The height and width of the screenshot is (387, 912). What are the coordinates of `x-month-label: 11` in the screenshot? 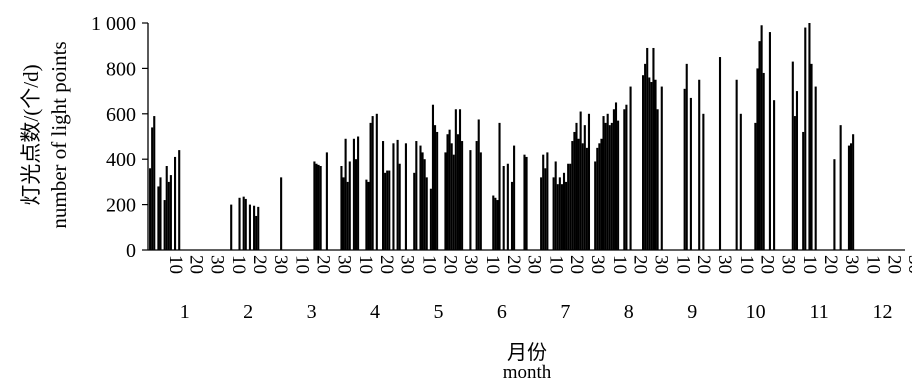 It's located at (818, 312).